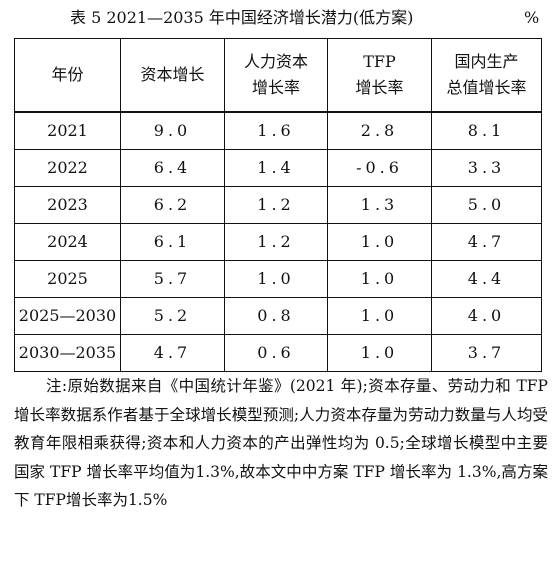  I want to click on cell-year: 2030—2035, so click(67, 353).